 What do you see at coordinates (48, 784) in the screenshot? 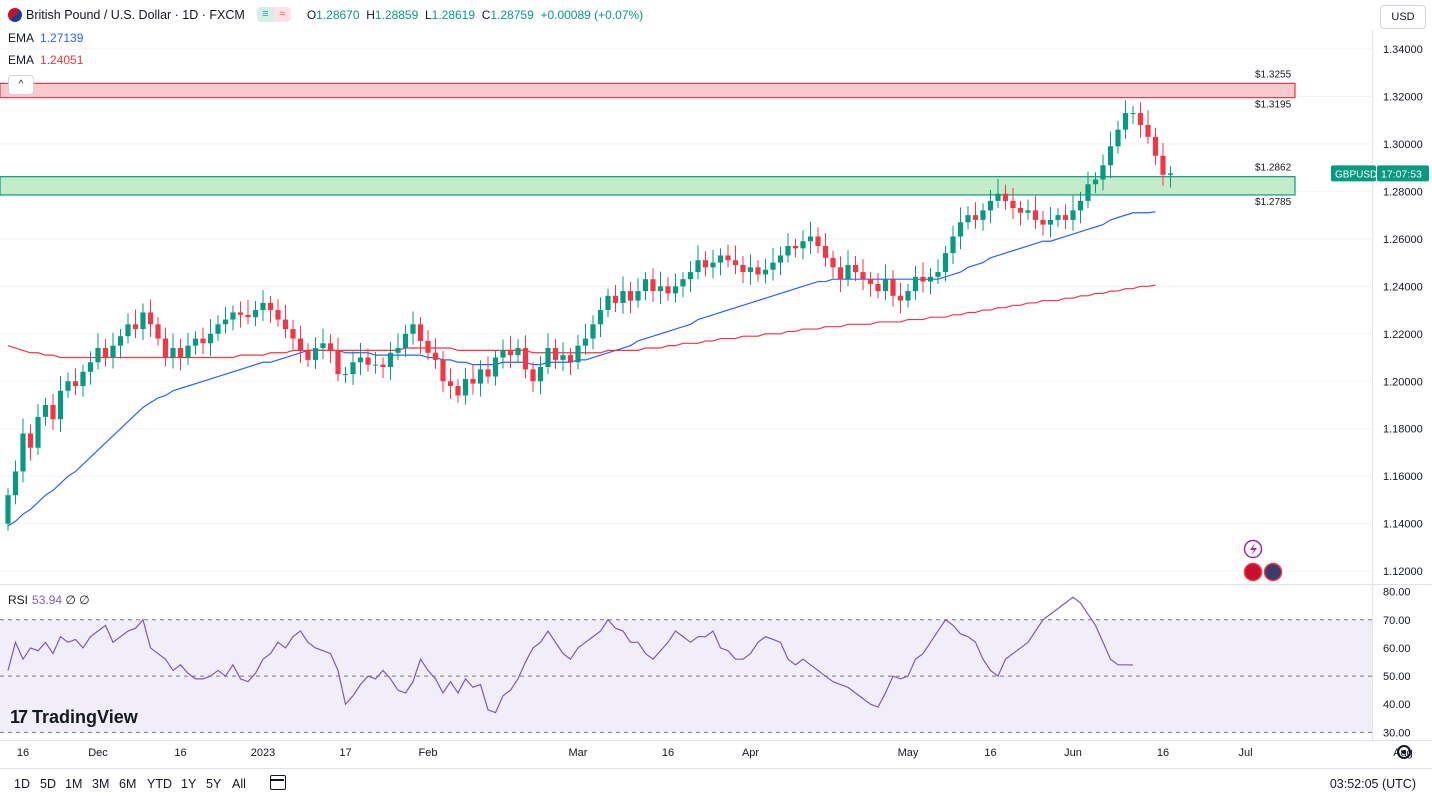
I see `timeframe-5d: 5D` at bounding box center [48, 784].